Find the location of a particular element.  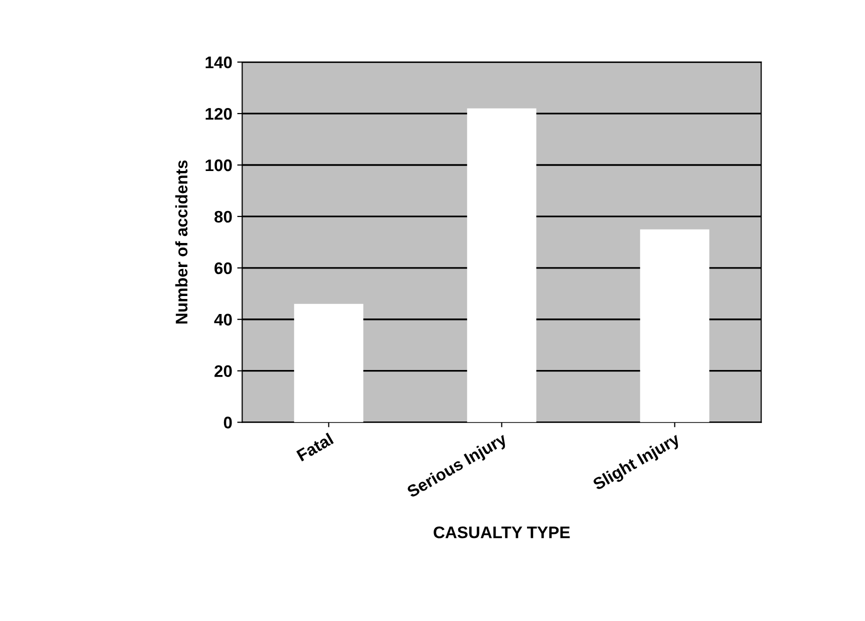

y-tick-label: 80 is located at coordinates (223, 216).